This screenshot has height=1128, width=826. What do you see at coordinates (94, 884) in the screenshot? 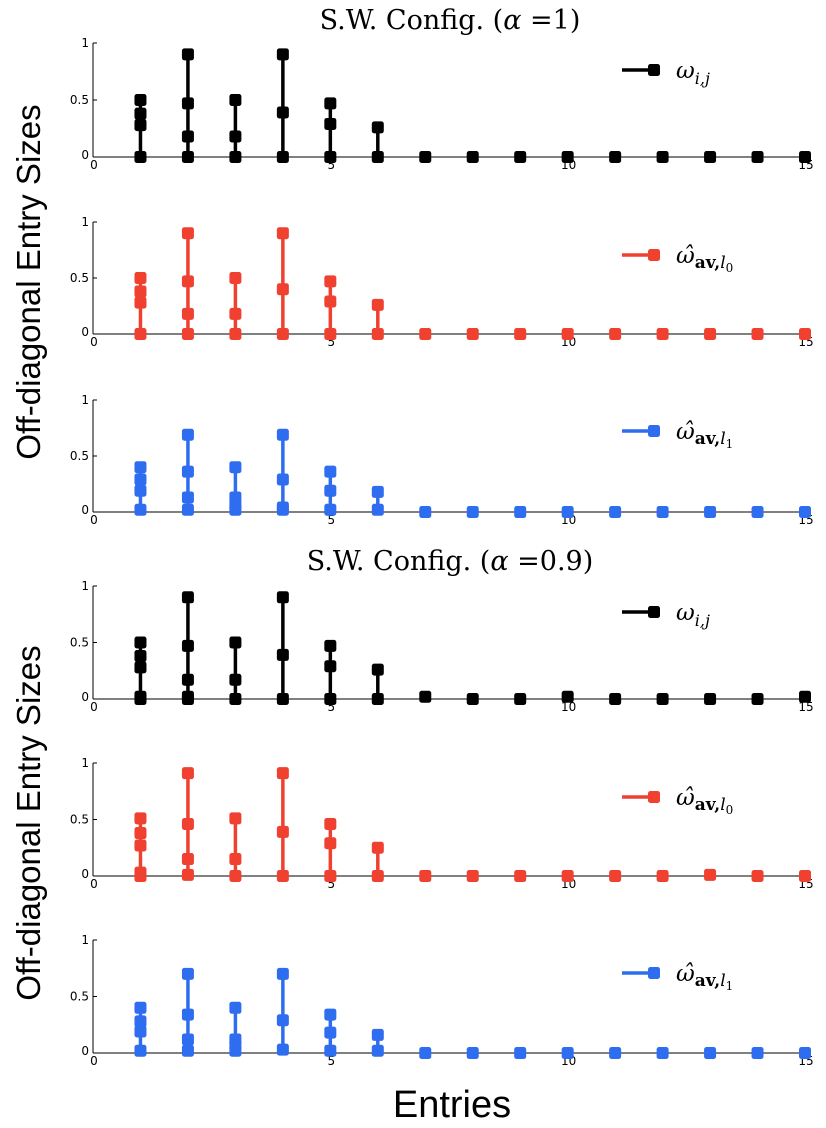
I see `x-tick-label: 0` at bounding box center [94, 884].